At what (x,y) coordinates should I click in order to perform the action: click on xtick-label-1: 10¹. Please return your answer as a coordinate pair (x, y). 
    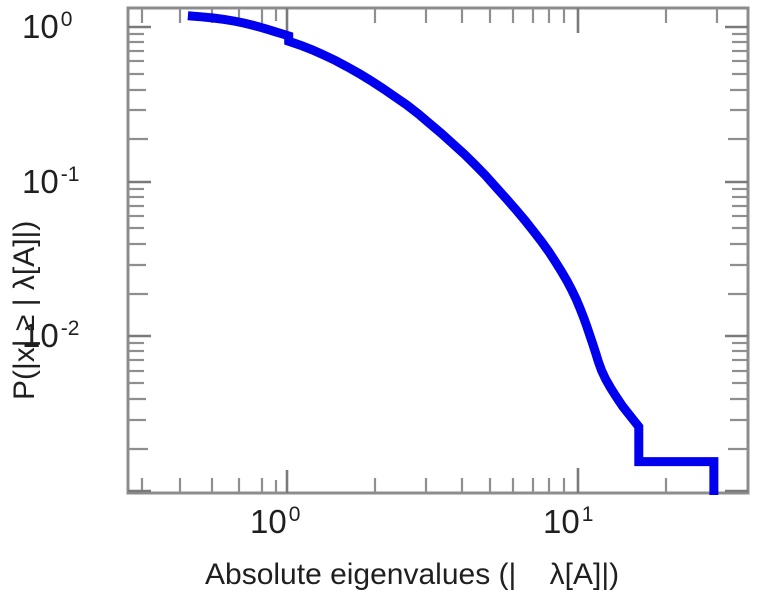
    Looking at the image, I should click on (568, 522).